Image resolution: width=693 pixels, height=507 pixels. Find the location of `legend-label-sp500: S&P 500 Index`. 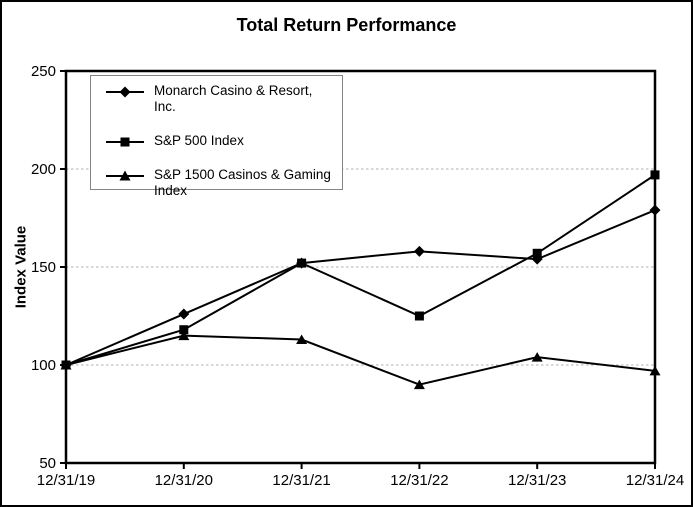

legend-label-sp500: S&P 500 Index is located at coordinates (199, 140).